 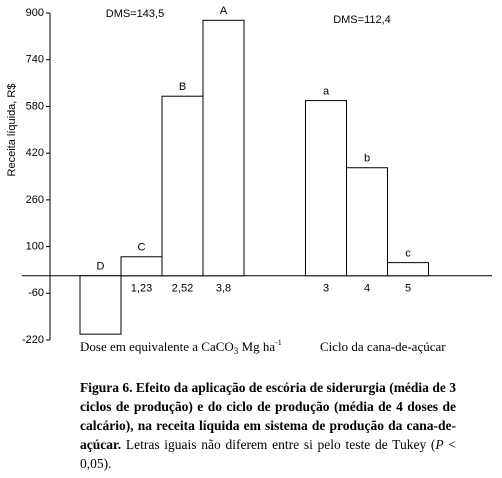 I want to click on x-tick-label: 5, so click(x=408, y=289).